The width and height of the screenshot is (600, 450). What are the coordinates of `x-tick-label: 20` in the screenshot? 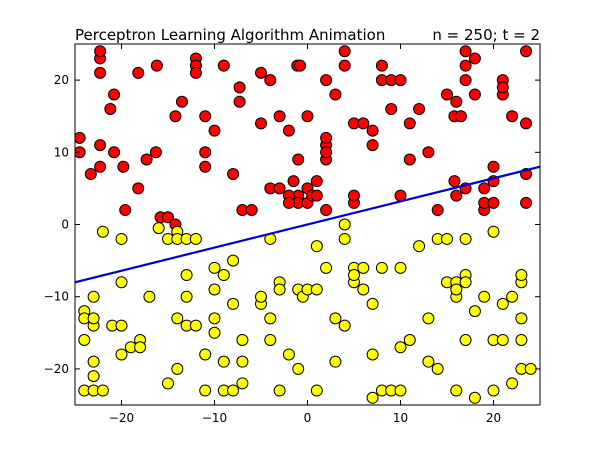 It's located at (493, 418).